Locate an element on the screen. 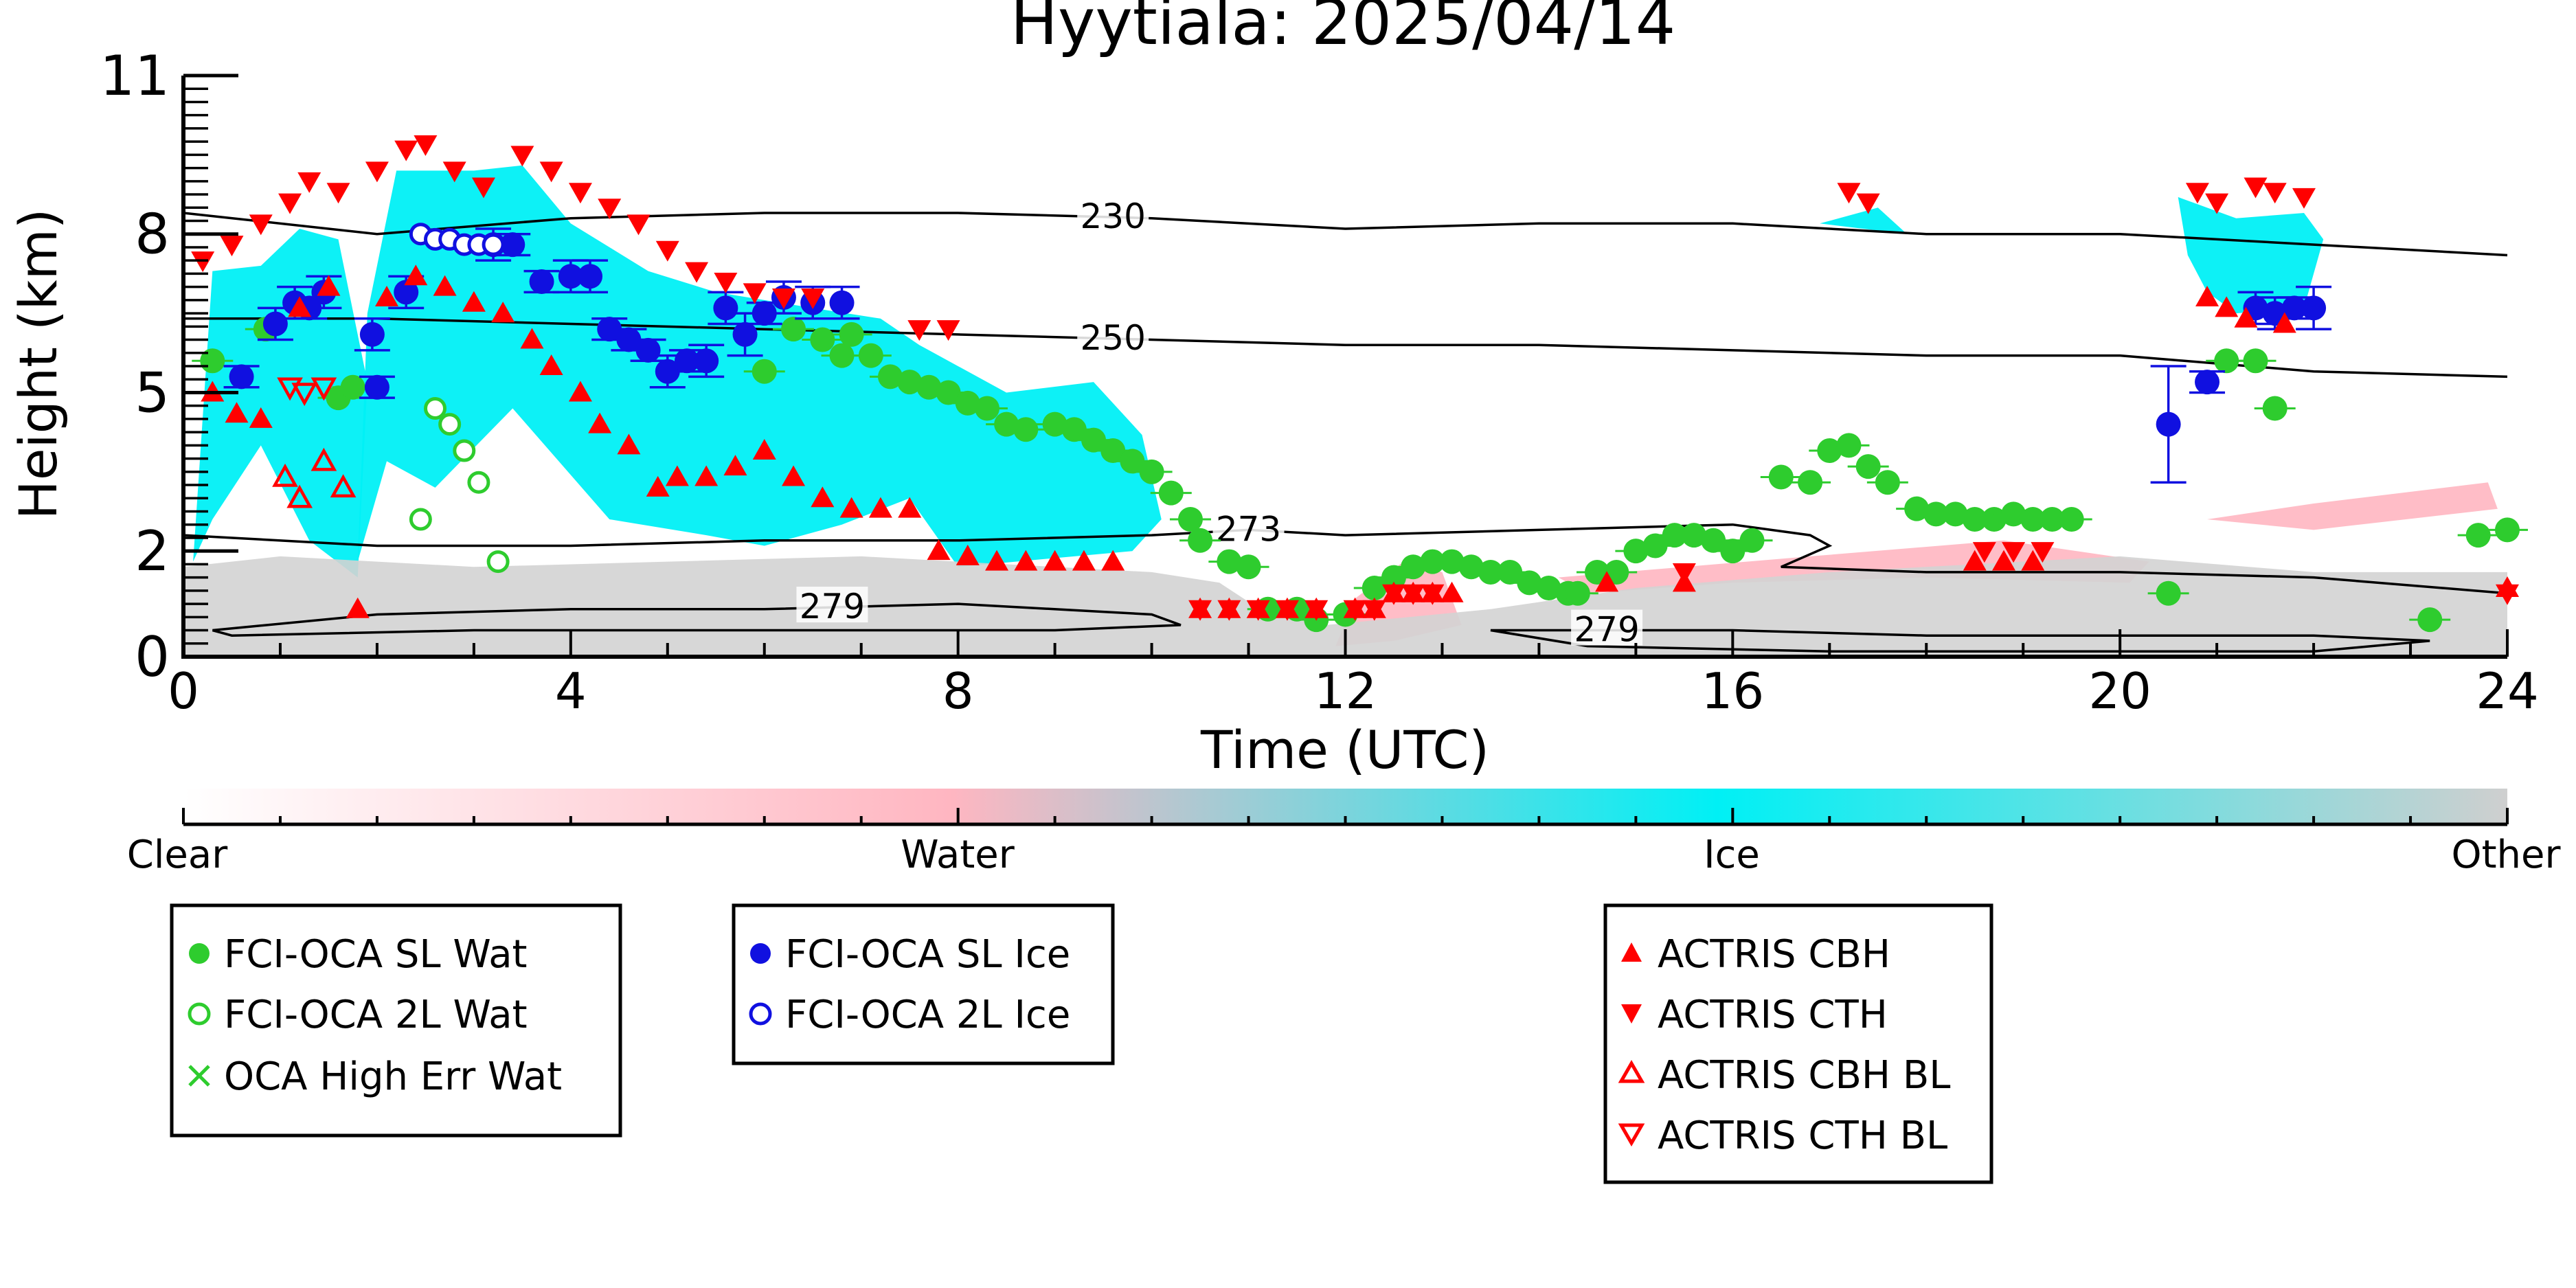 The height and width of the screenshot is (1288, 2576). x-axis-label: Time (UTC) is located at coordinates (1344, 749).